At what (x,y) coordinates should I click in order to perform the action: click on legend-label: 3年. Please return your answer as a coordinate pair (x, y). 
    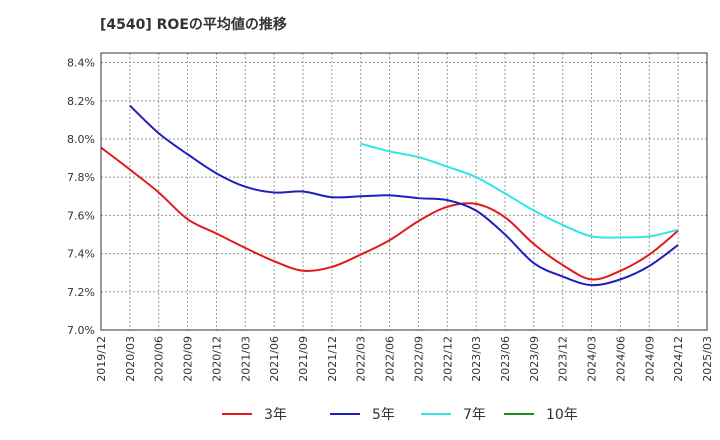
    Looking at the image, I should click on (275, 415).